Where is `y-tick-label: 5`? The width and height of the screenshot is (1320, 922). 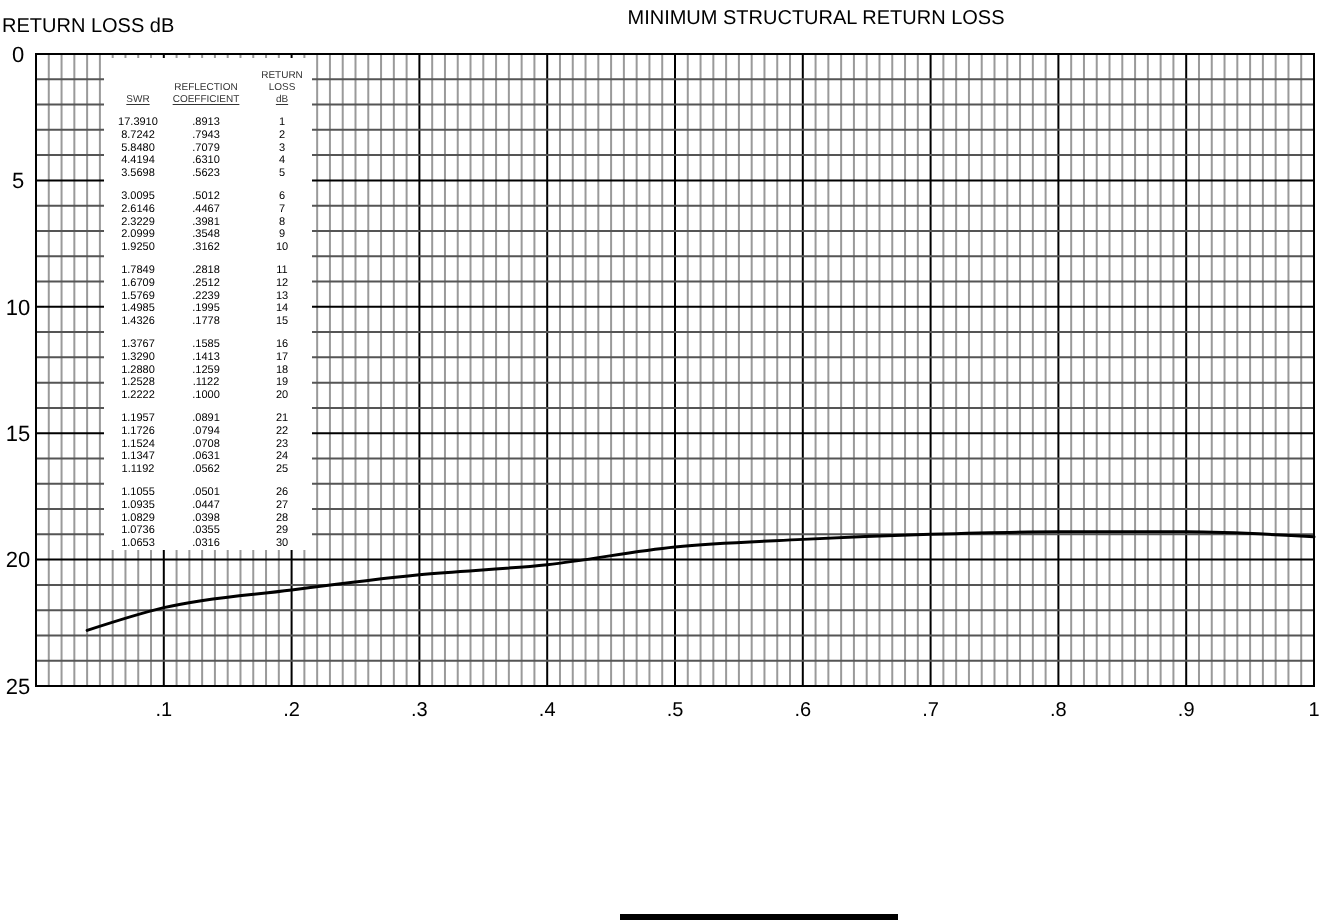
y-tick-label: 5 is located at coordinates (18, 182).